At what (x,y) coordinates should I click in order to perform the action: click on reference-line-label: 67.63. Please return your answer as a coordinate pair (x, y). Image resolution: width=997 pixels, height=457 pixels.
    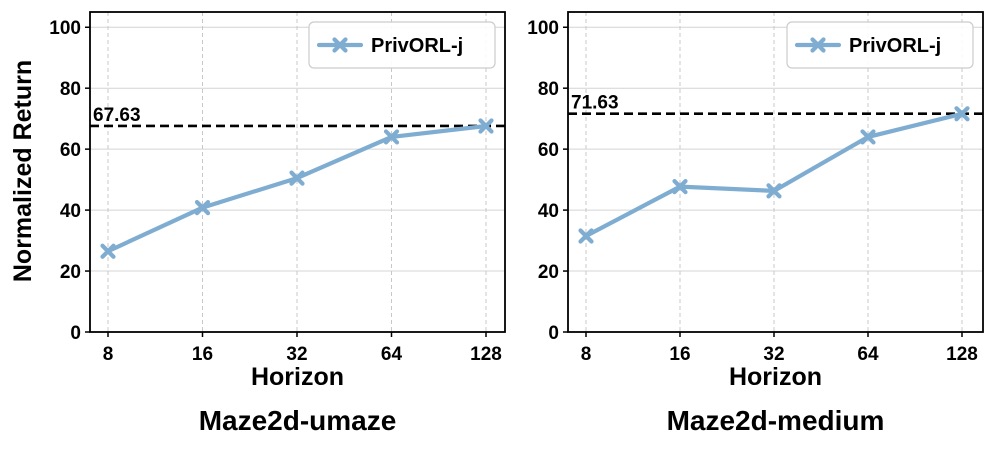
    Looking at the image, I should click on (117, 115).